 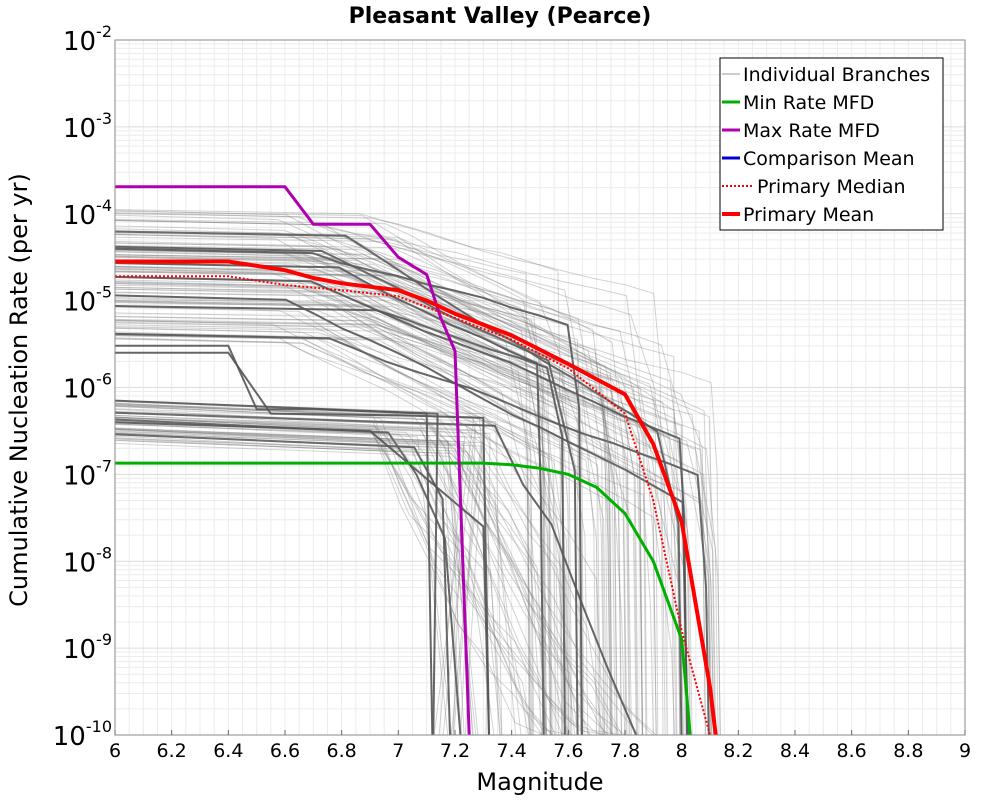 What do you see at coordinates (808, 215) in the screenshot?
I see `legend-label: Primary Mean` at bounding box center [808, 215].